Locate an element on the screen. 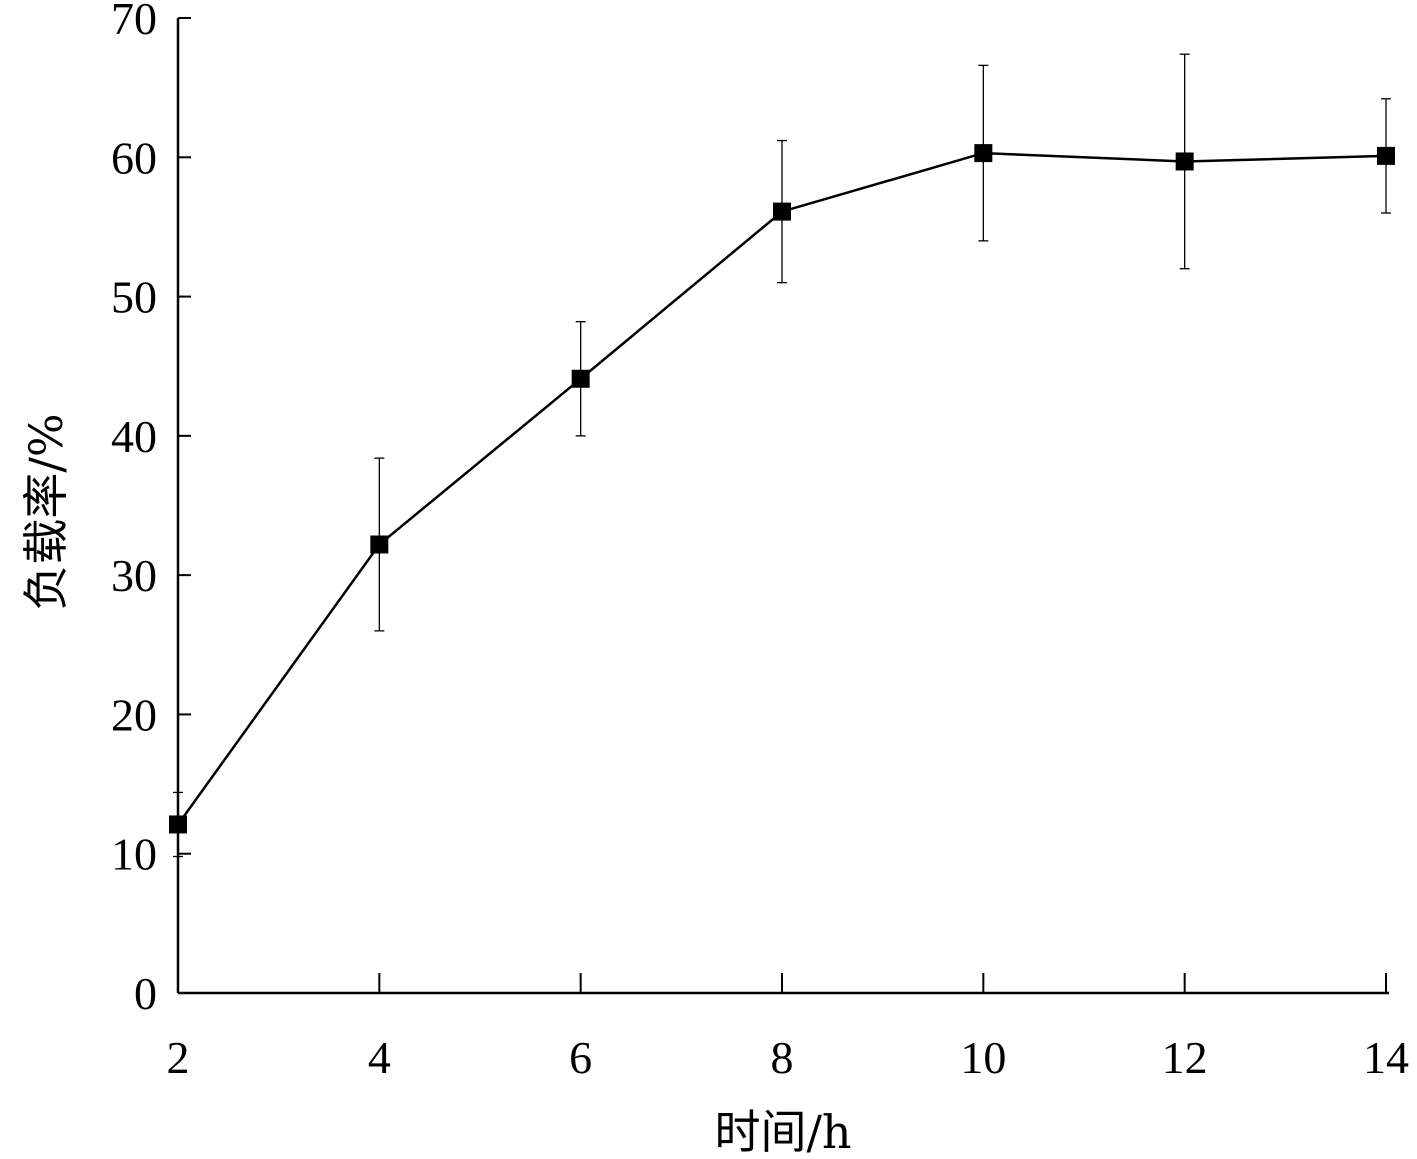 The image size is (1417, 1159). x-tick-label: 2 is located at coordinates (178, 1057).